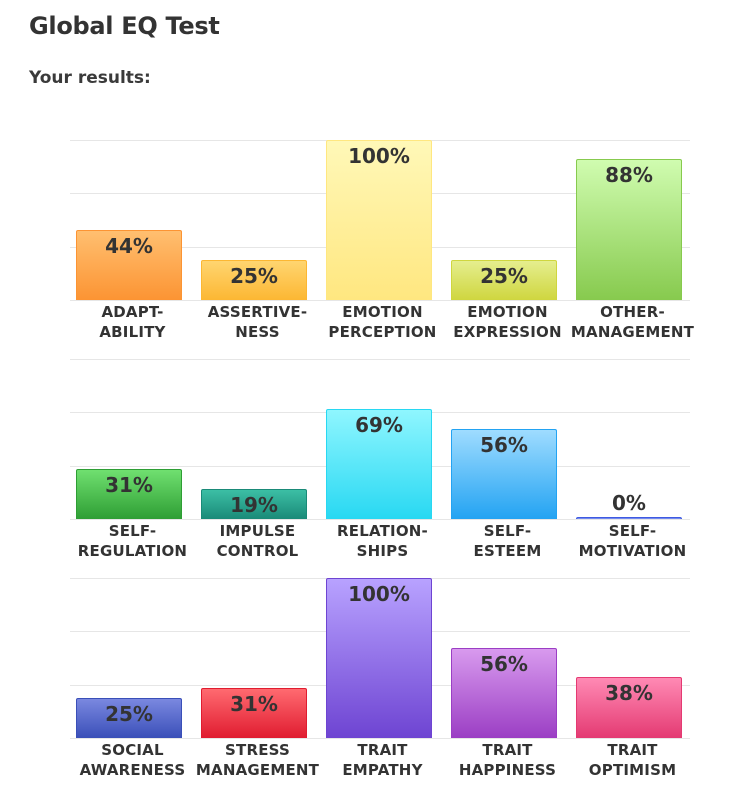 This screenshot has width=737, height=788. Describe the element at coordinates (507, 332) in the screenshot. I see `category-label-line: EXPRESSION` at that location.